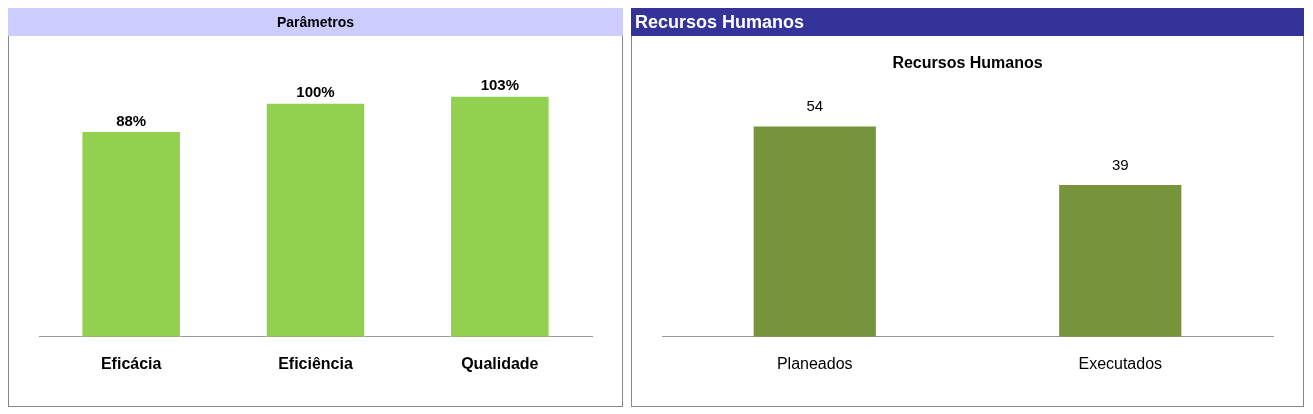 The width and height of the screenshot is (1313, 414). I want to click on x-tick-label: Executados, so click(1120, 363).